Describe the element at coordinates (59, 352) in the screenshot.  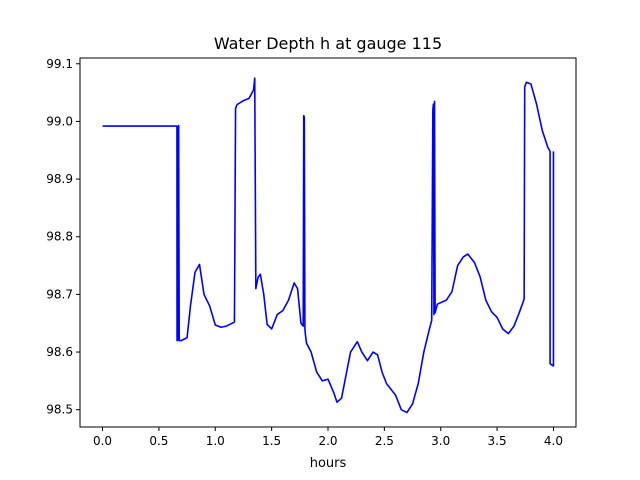
I see `y-tick-label: 98.6` at that location.